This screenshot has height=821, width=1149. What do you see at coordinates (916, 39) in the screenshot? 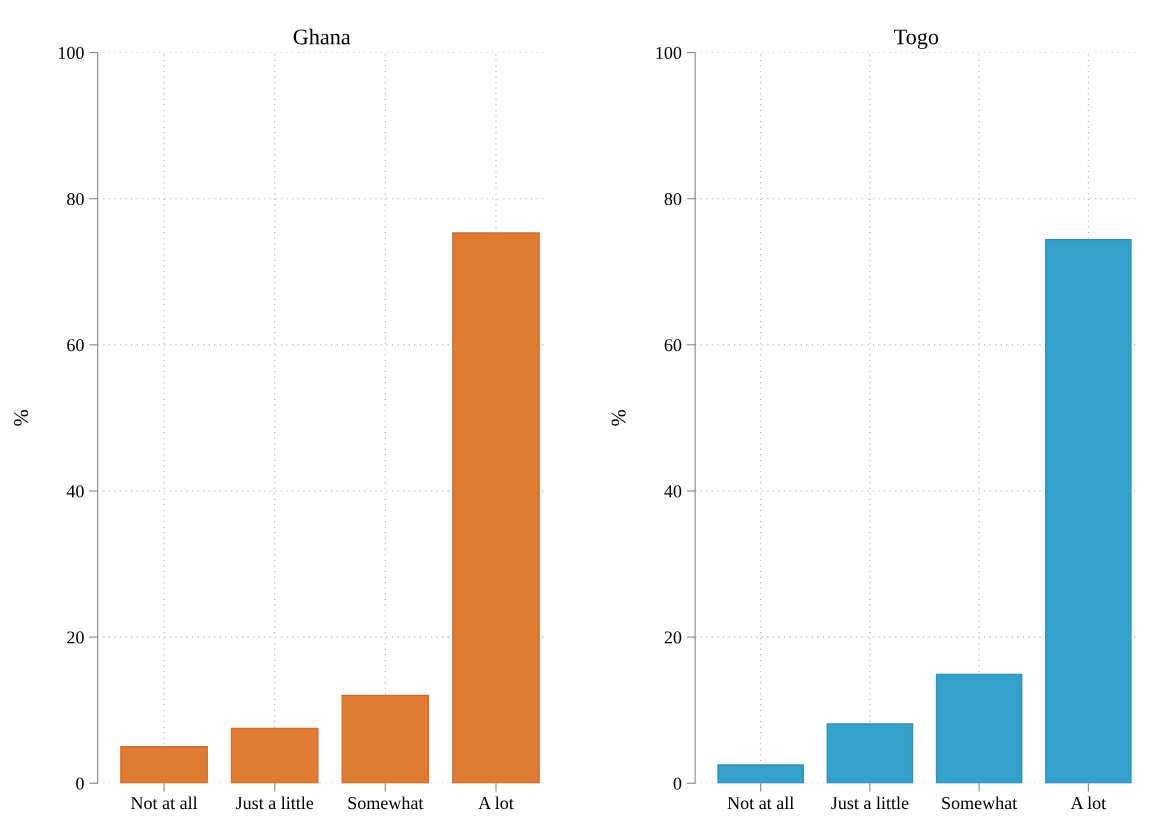
I see `chart-title: Togo` at bounding box center [916, 39].